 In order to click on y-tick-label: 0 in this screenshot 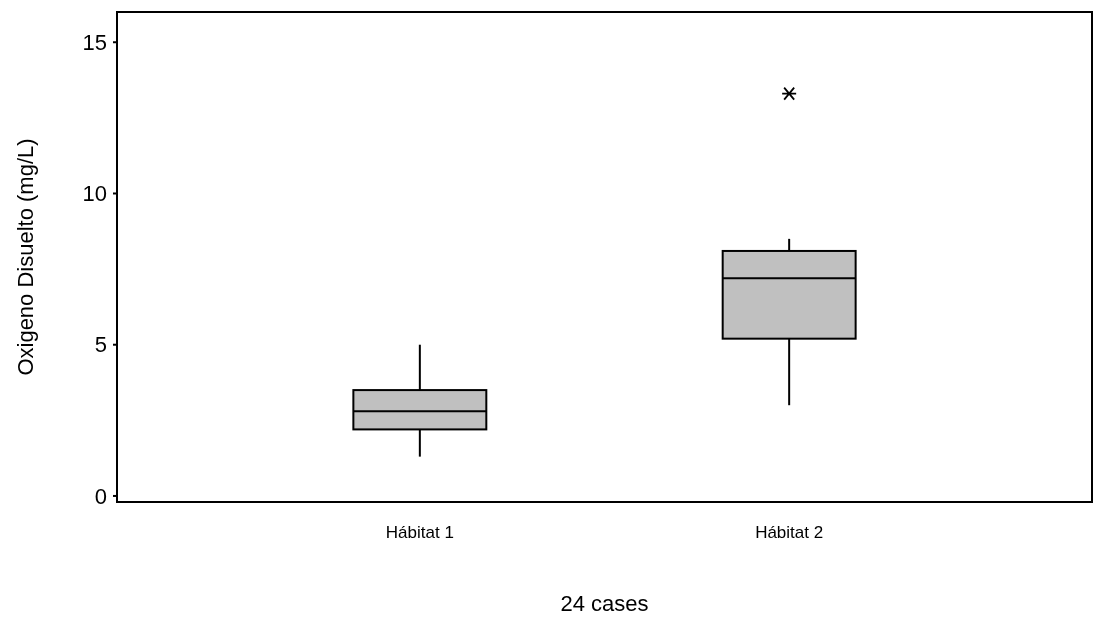, I will do `click(100, 496)`.